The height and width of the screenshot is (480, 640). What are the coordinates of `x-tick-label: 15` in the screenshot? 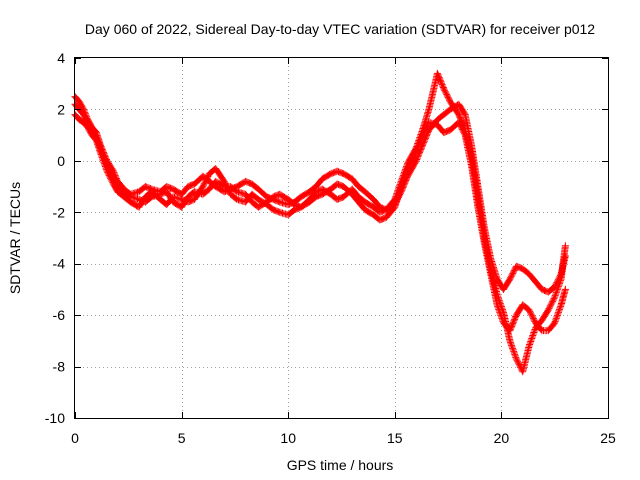 It's located at (395, 438).